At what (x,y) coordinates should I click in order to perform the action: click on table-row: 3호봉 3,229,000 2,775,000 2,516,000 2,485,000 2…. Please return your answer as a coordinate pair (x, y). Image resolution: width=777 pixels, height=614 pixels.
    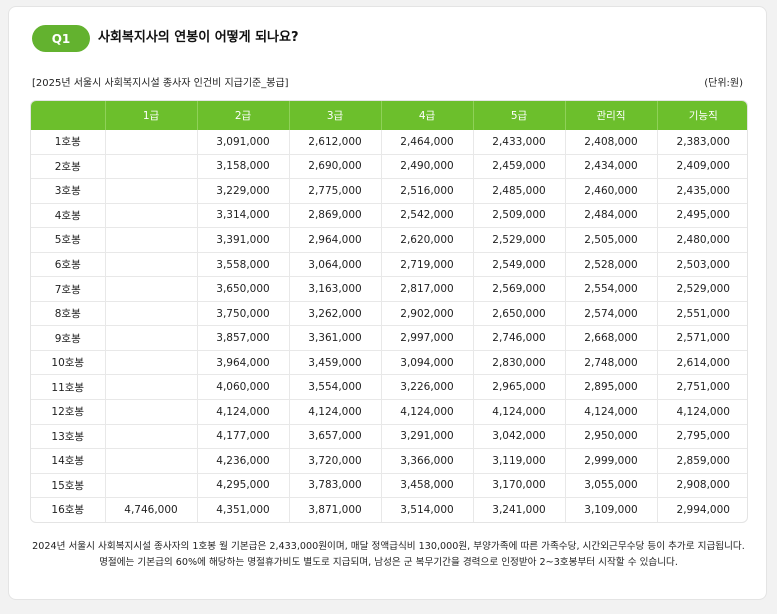
    Looking at the image, I should click on (389, 191).